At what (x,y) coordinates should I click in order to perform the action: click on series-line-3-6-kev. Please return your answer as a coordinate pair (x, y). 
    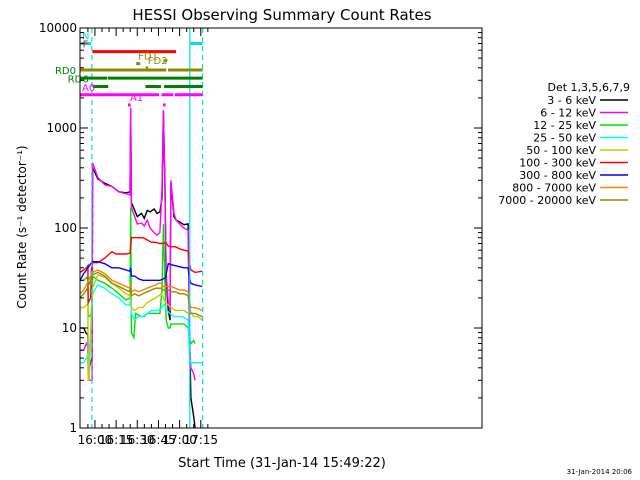
    Looking at the image, I should click on (138, 269).